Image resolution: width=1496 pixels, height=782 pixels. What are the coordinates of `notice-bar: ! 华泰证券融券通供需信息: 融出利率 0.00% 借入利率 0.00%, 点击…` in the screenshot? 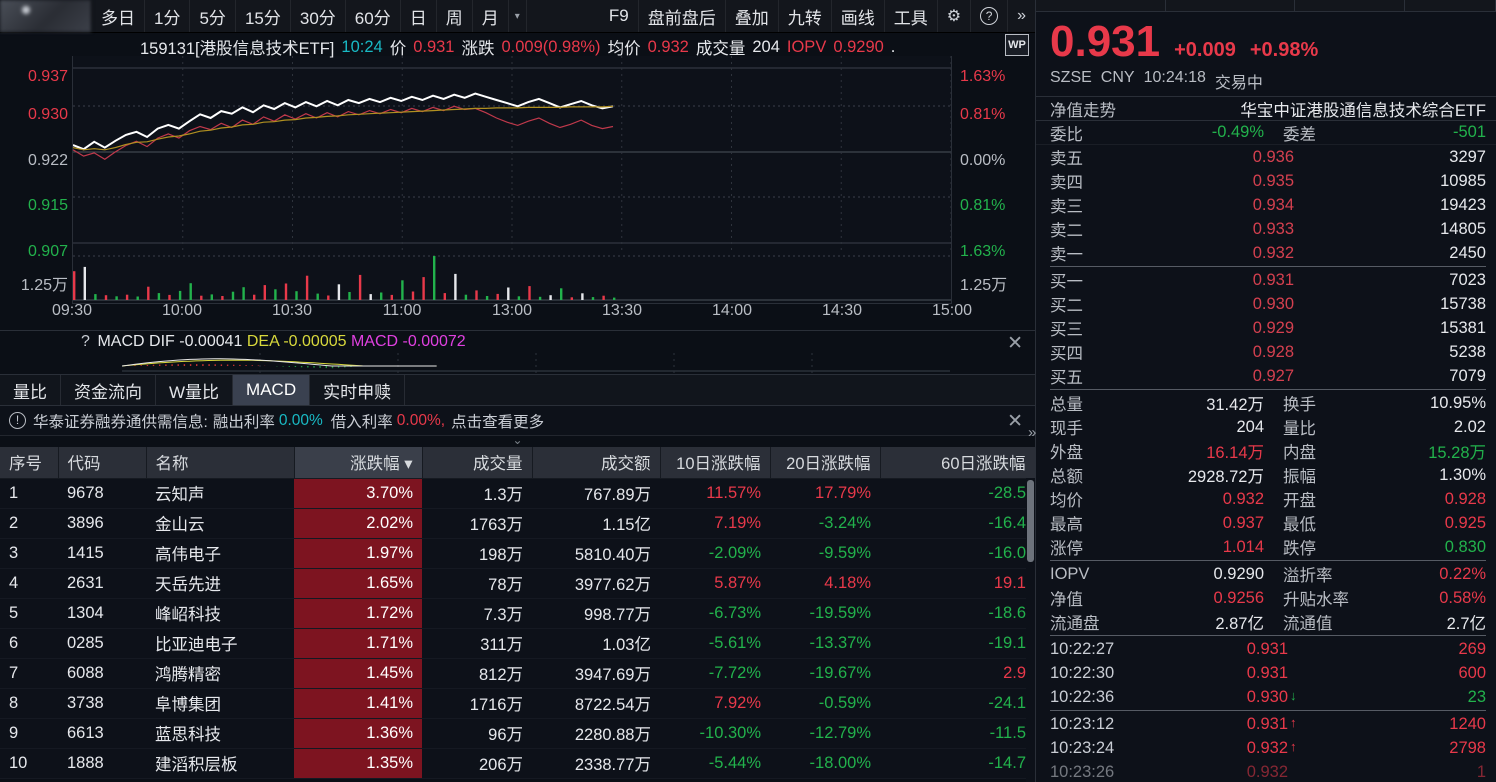 It's located at (517, 421).